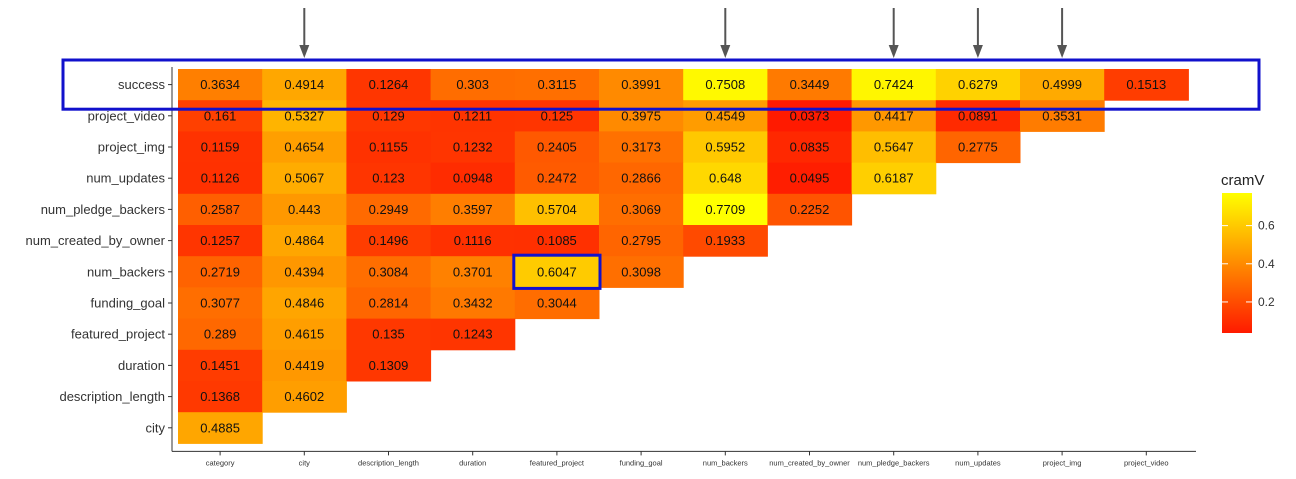 This screenshot has height=479, width=1296. I want to click on y-tick-label: project_img, so click(131, 147).